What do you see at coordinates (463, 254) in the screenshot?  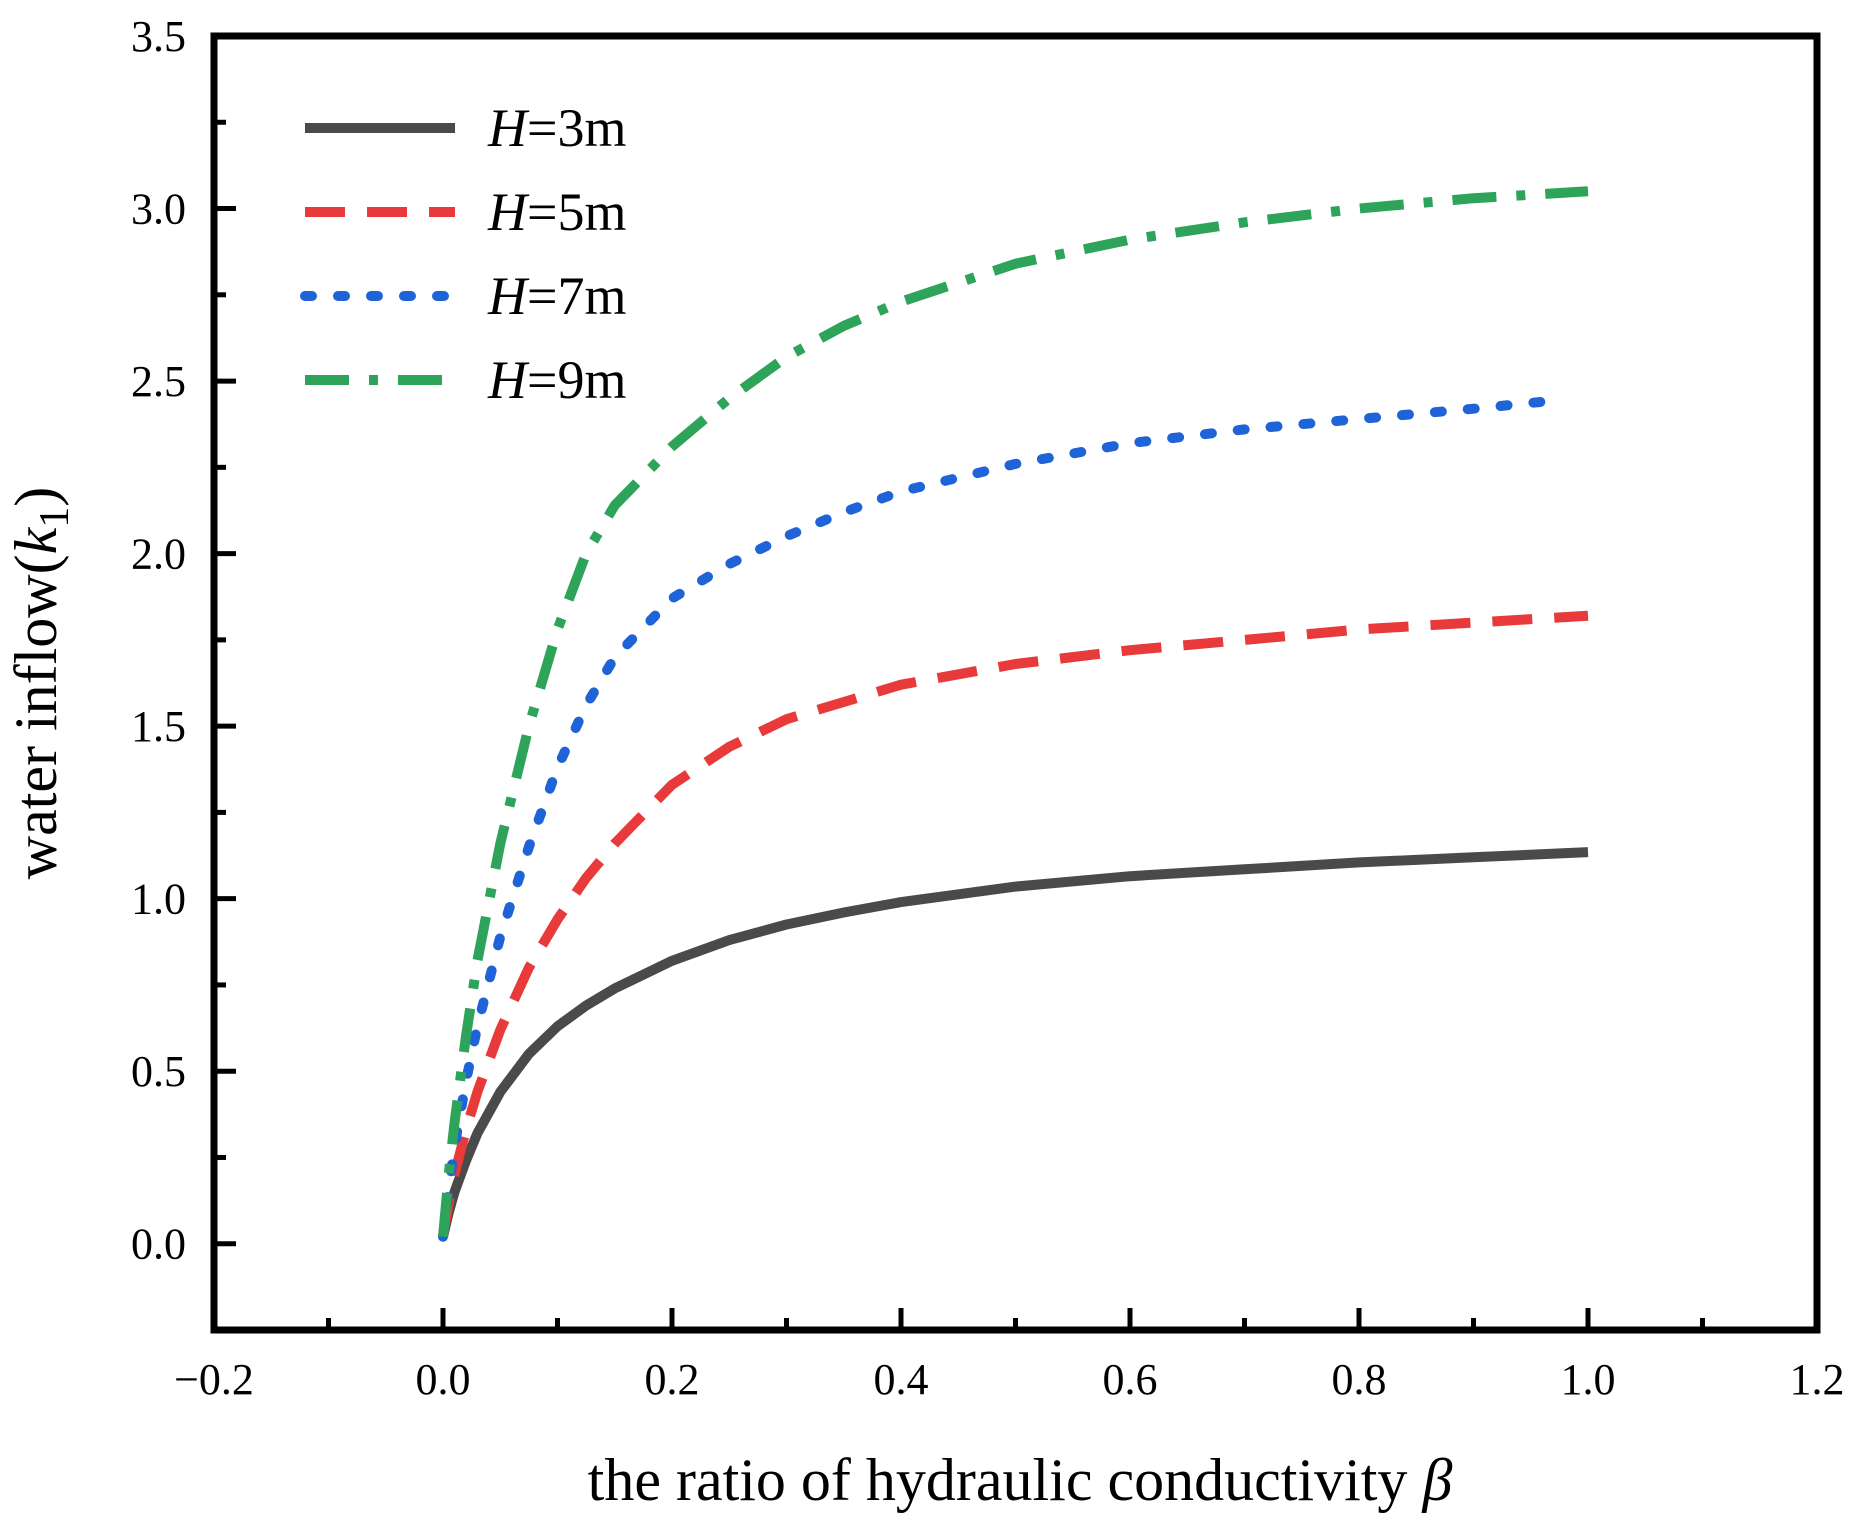 I see `legend: H=3m H=5m H=7m H=9m` at bounding box center [463, 254].